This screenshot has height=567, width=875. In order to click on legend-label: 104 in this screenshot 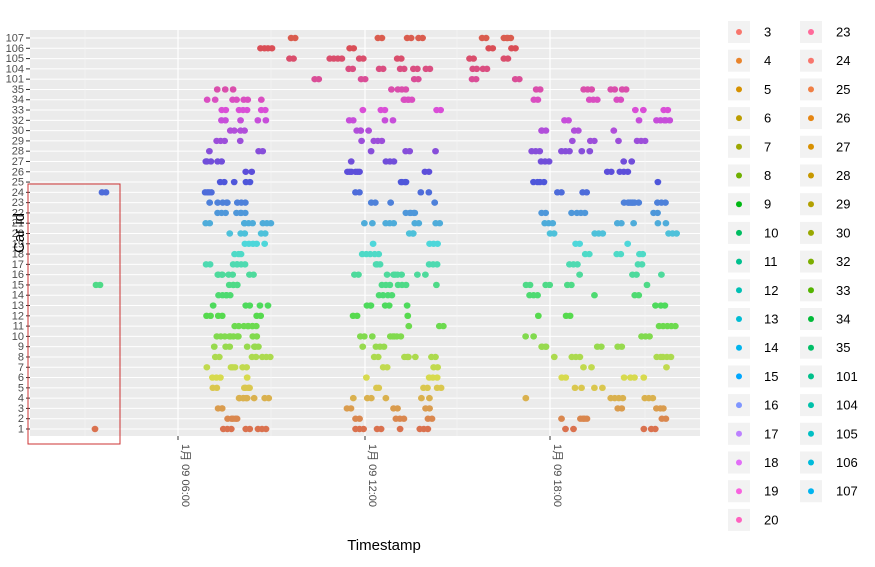, I will do `click(847, 405)`.